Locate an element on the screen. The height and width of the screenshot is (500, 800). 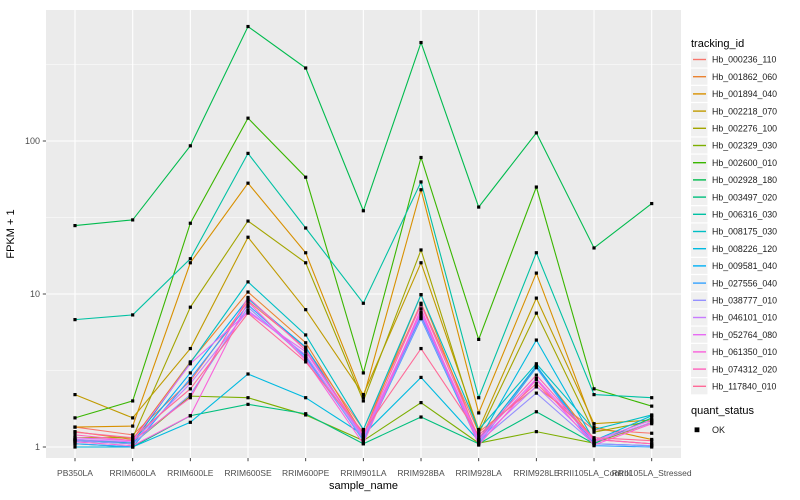
legend-item-label: Hb_027556_040 is located at coordinates (744, 283).